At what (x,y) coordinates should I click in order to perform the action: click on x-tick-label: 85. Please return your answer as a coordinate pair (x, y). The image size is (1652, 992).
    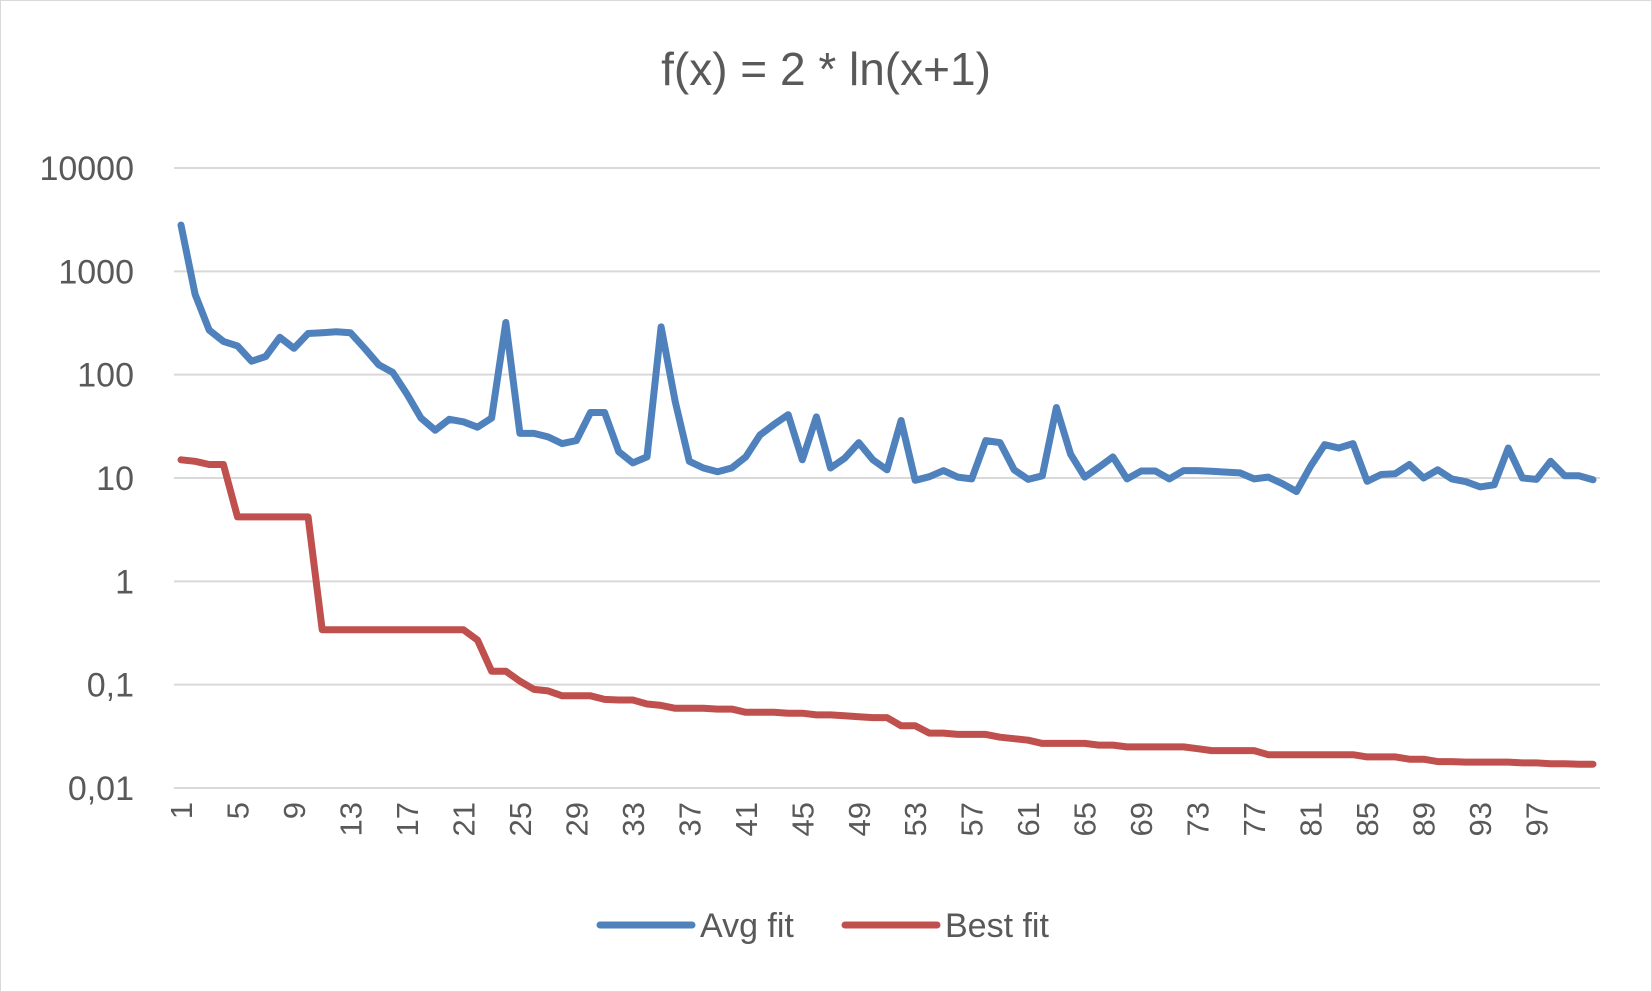
    Looking at the image, I should click on (1367, 819).